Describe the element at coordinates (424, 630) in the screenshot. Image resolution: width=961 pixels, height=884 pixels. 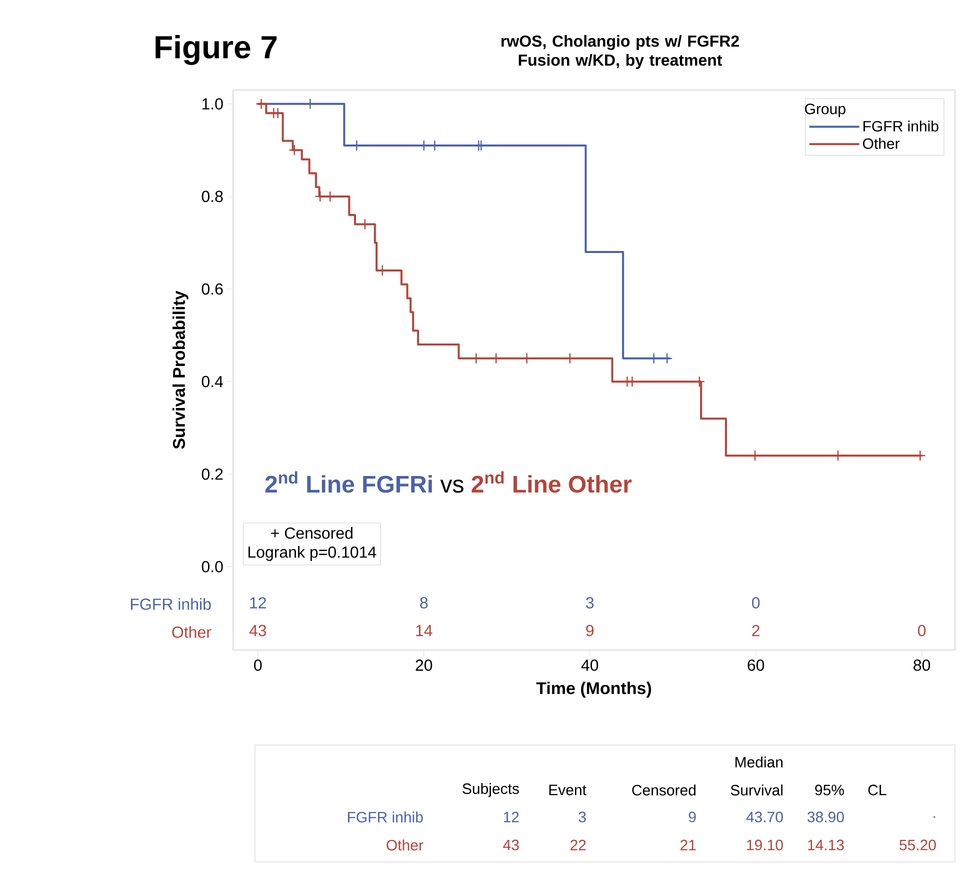
I see `annotation: 14` at that location.